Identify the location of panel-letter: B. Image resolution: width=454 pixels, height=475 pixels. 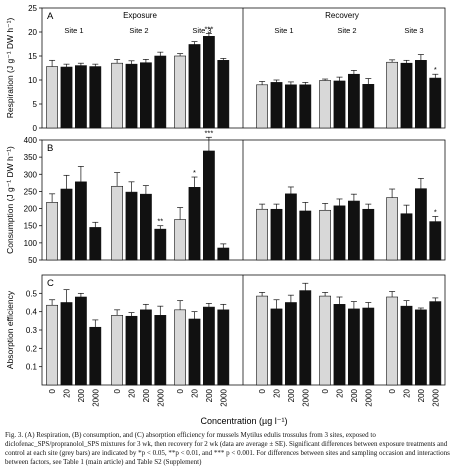
(50, 148).